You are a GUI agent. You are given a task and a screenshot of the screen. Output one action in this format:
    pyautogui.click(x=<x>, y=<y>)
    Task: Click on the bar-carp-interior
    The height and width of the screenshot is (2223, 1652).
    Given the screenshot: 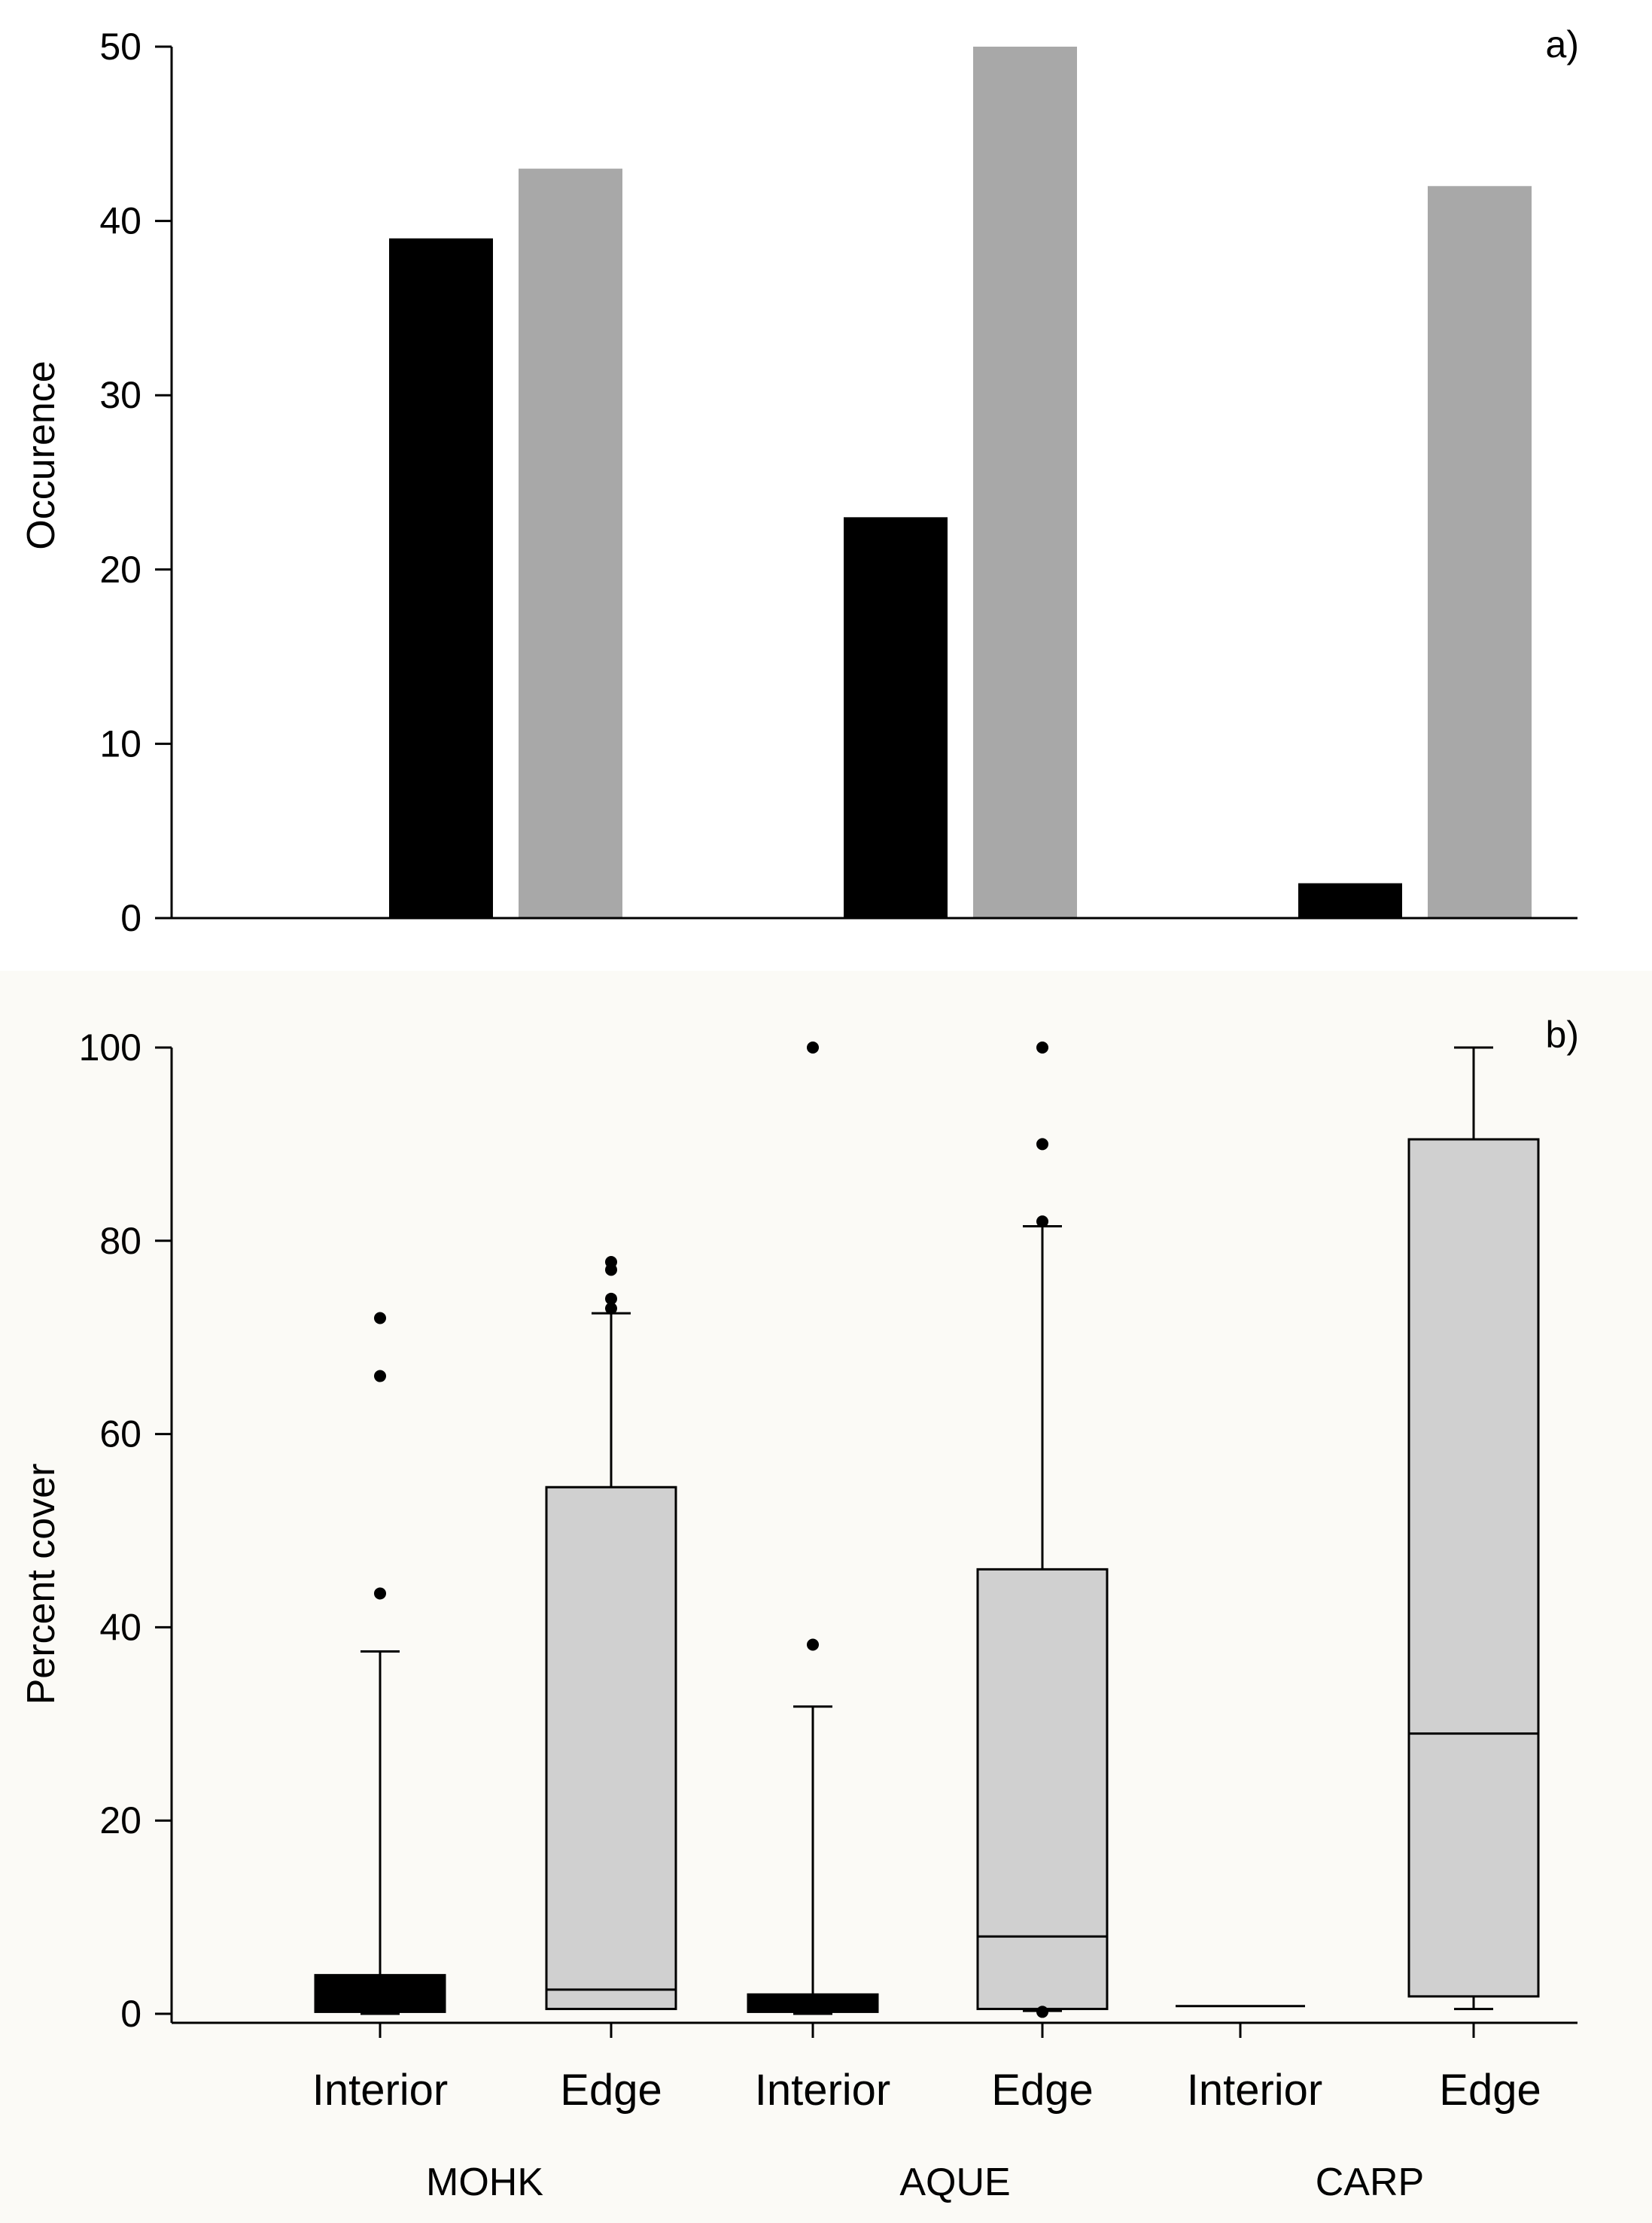 What is the action you would take?
    pyautogui.click(x=1350, y=901)
    